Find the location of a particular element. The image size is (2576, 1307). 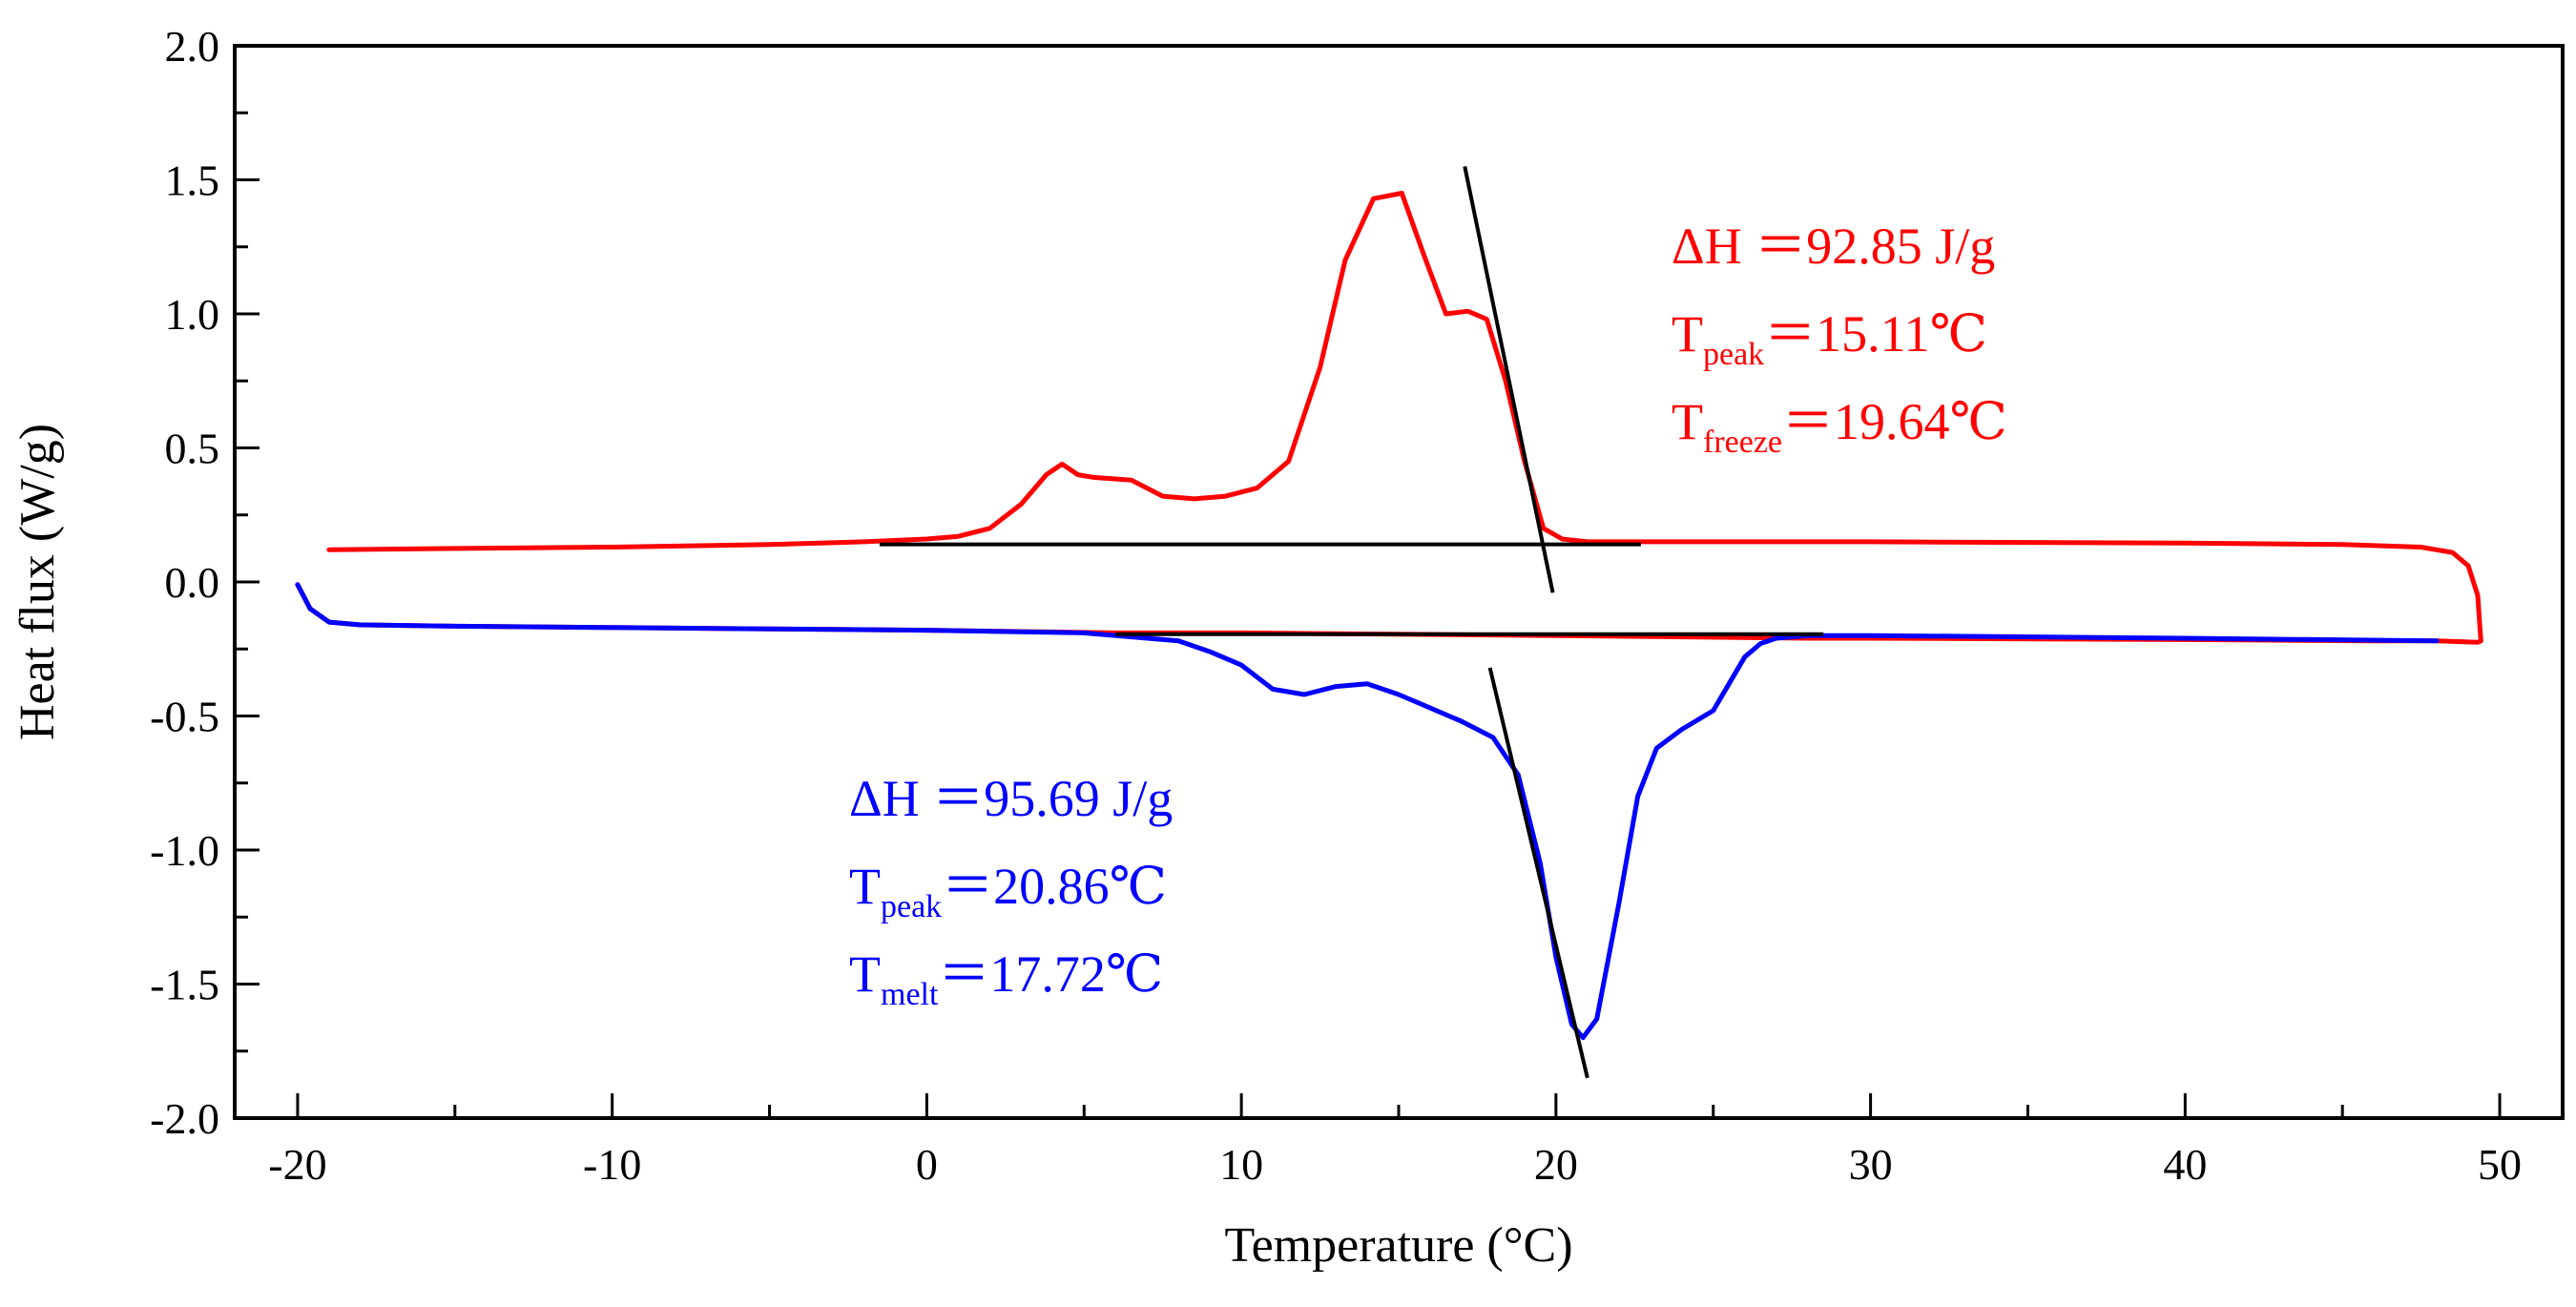

cooling-annotation-line: Tfreeze＝19.64℃ is located at coordinates (1839, 426).